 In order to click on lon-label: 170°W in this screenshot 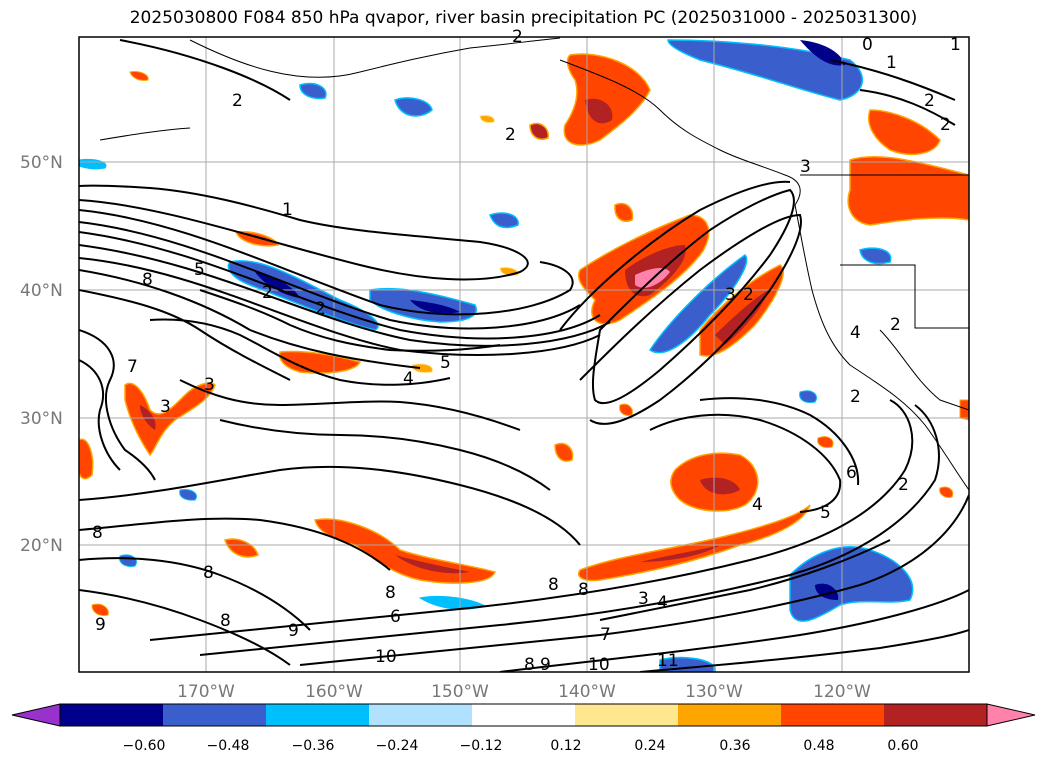, I will do `click(206, 692)`.